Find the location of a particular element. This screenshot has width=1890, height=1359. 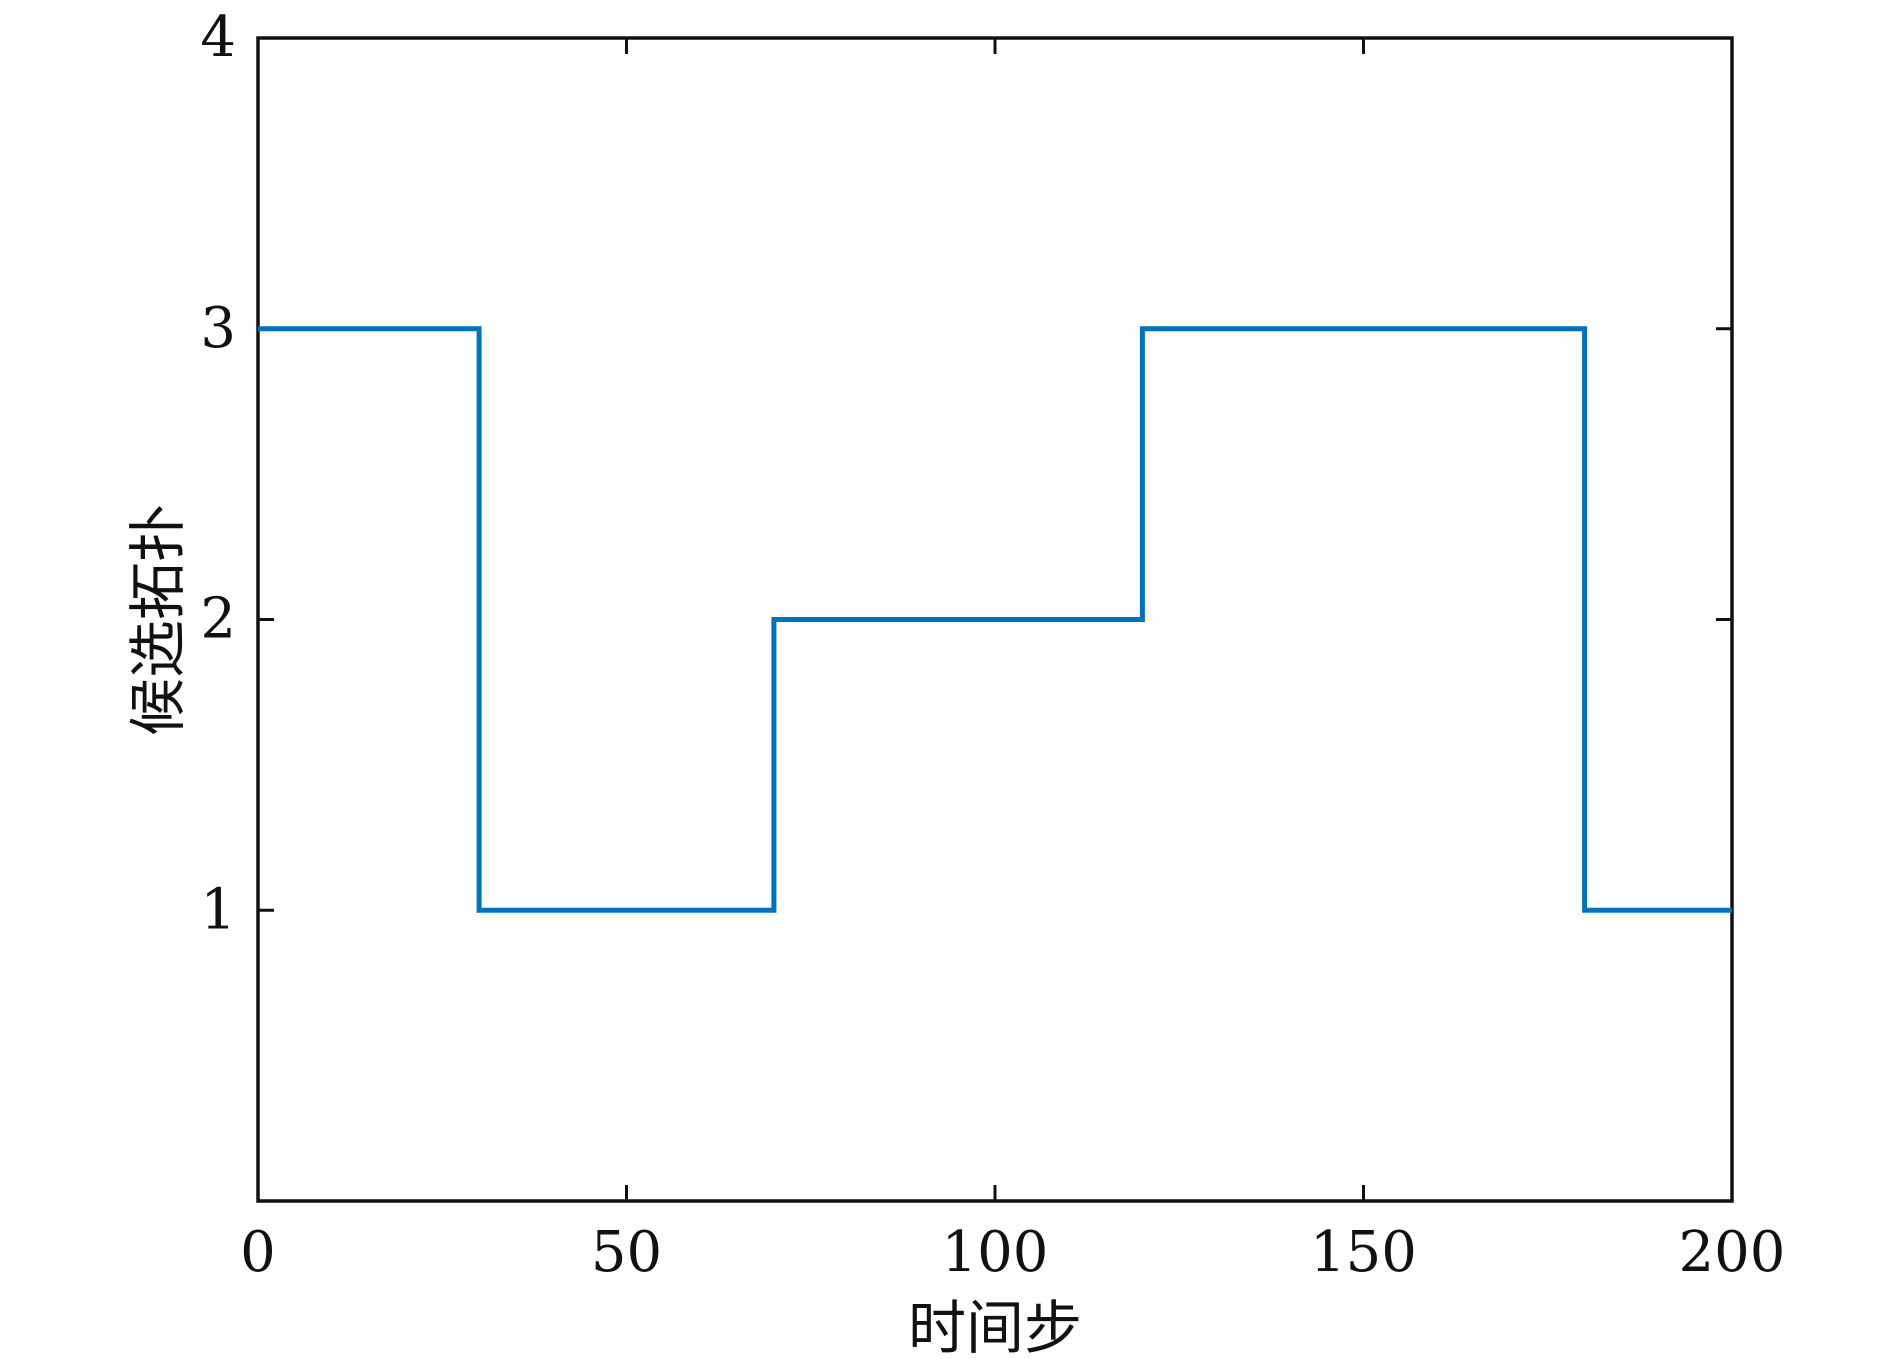

x-tick-label: 100 is located at coordinates (995, 1252).